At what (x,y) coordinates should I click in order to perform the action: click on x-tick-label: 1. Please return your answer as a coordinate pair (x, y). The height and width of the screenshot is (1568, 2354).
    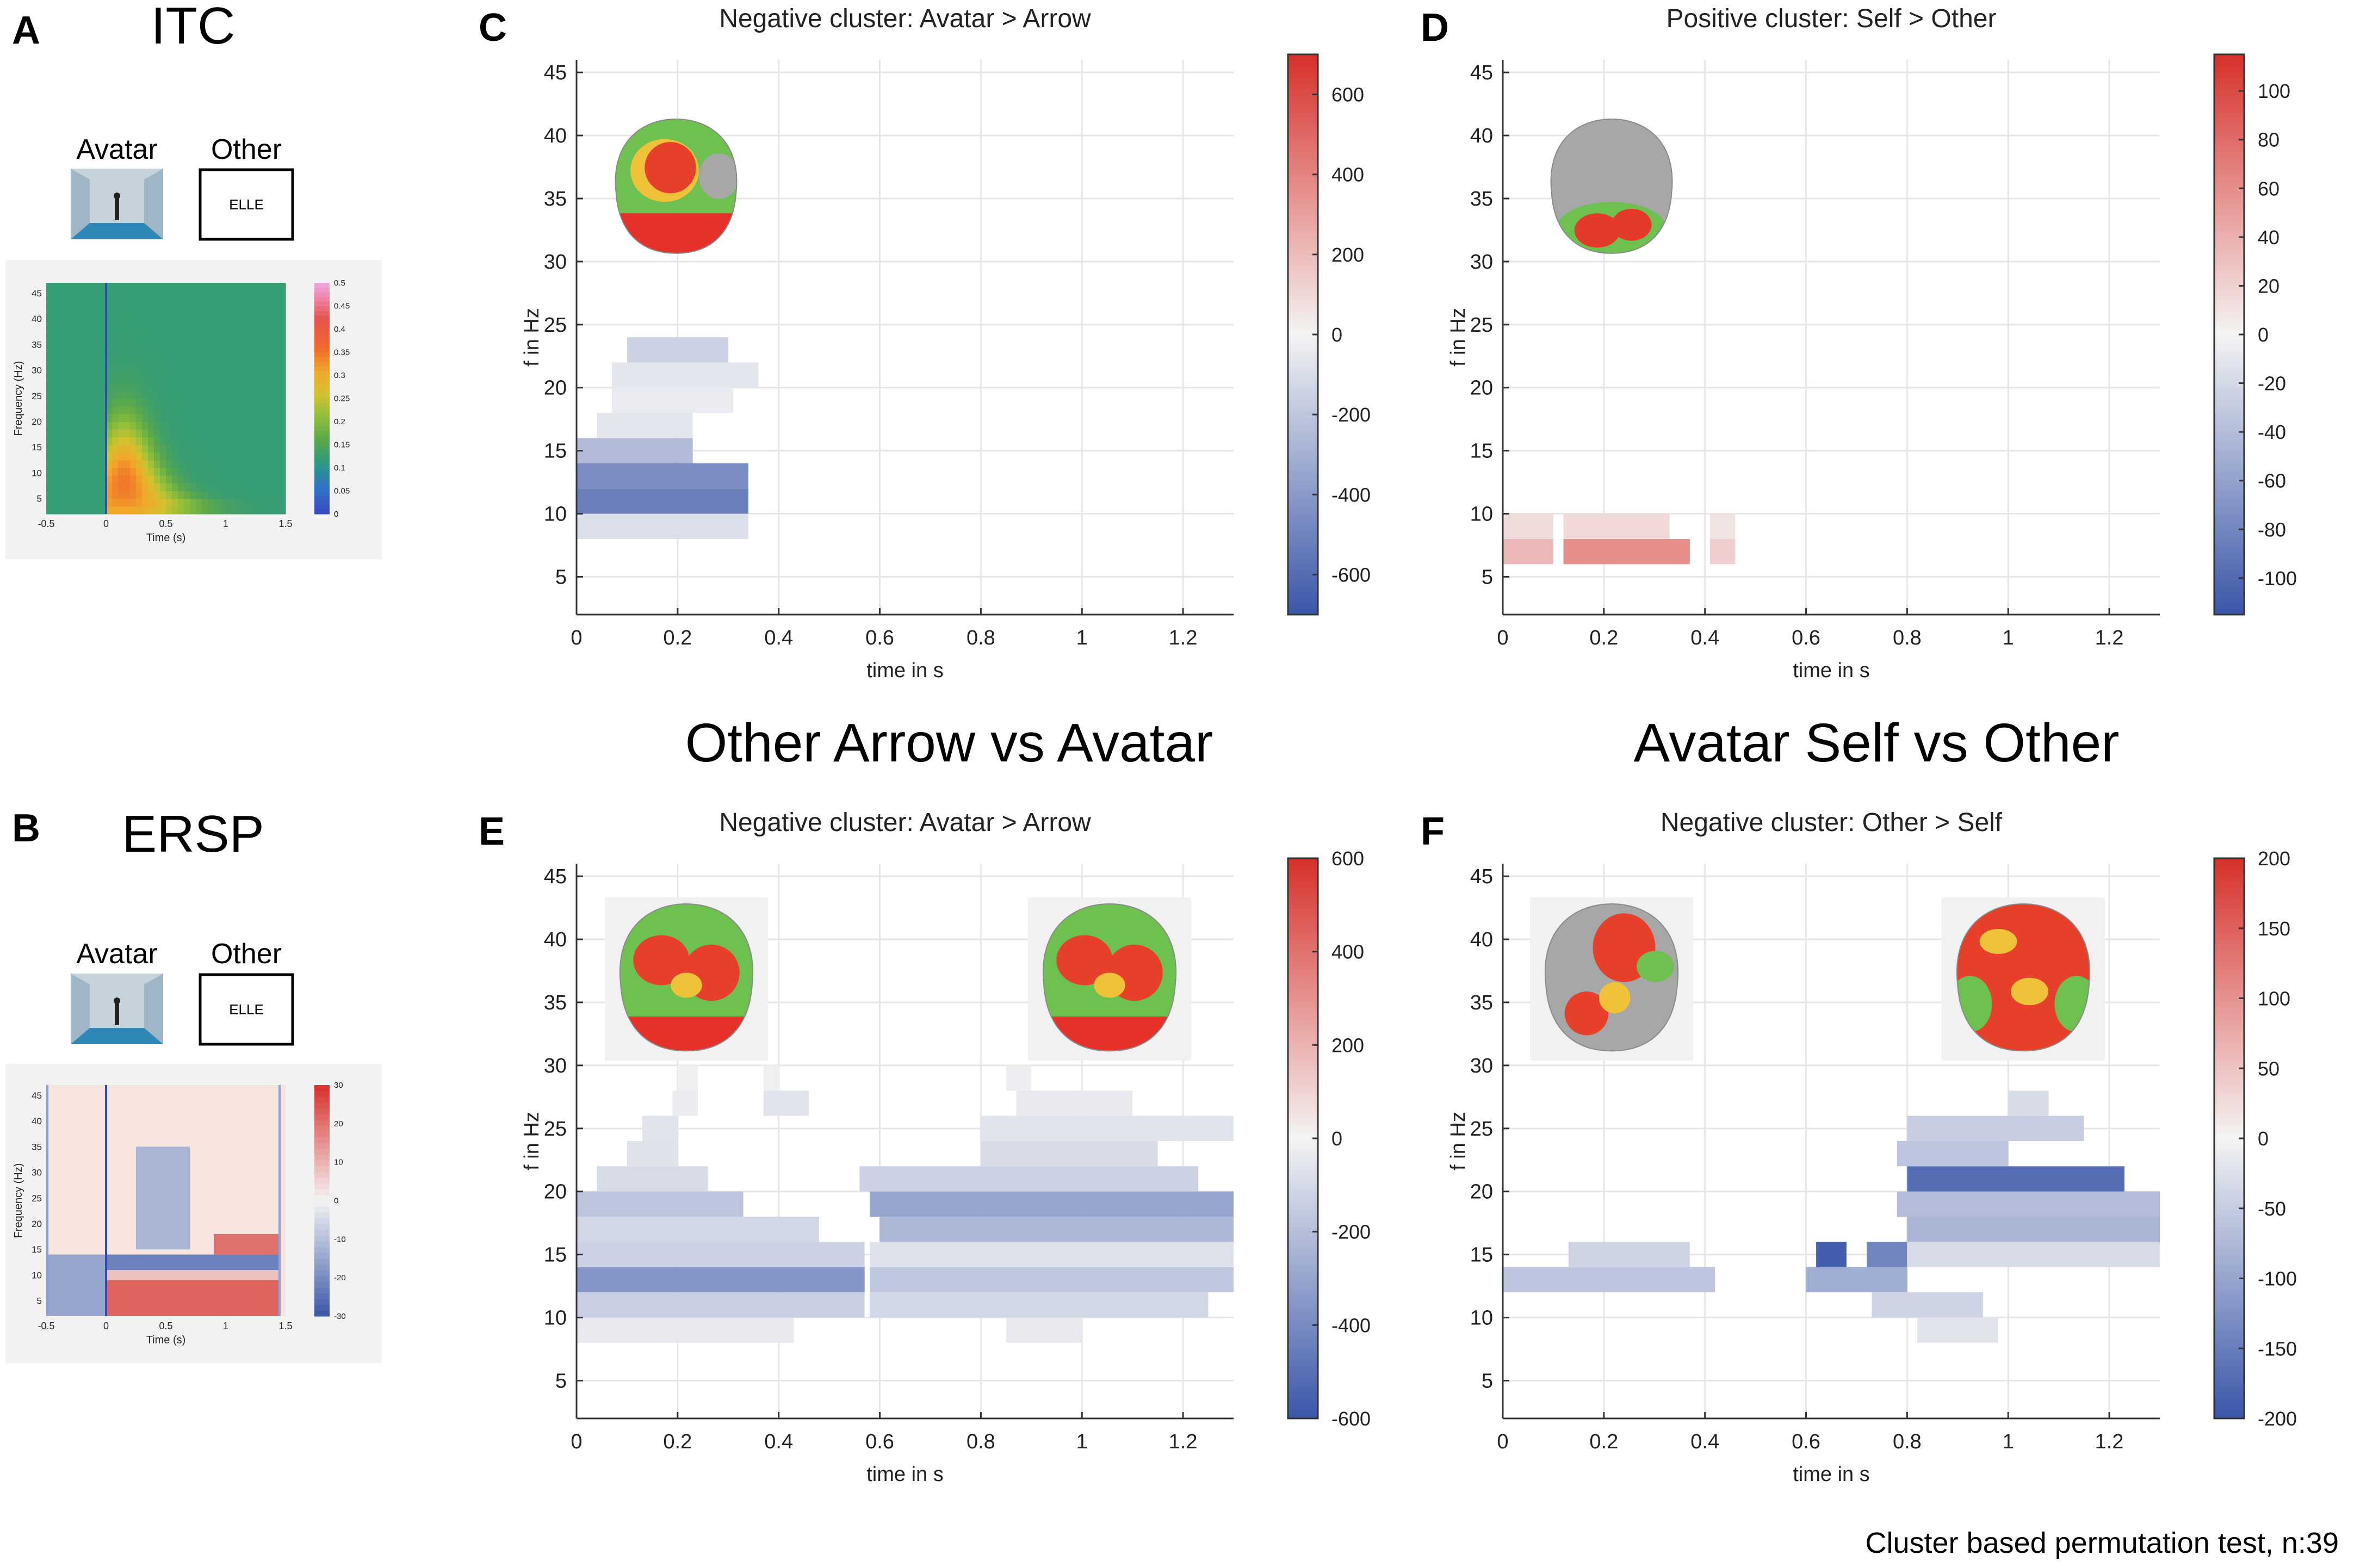
    Looking at the image, I should click on (225, 1326).